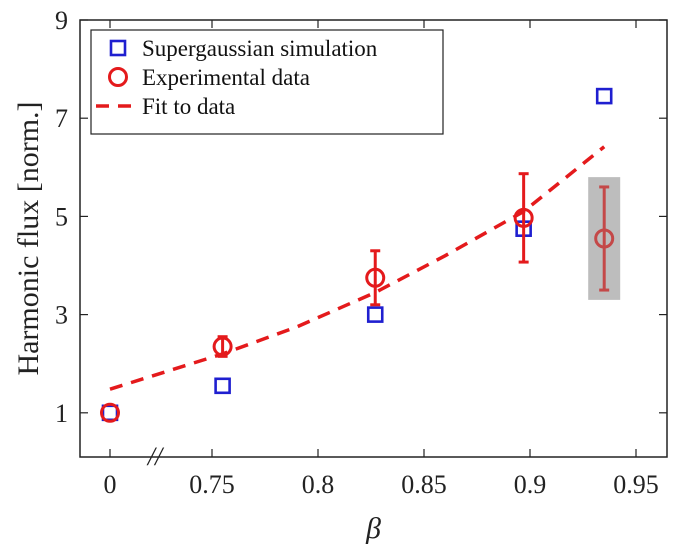 Image resolution: width=688 pixels, height=544 pixels. Describe the element at coordinates (118, 77) in the screenshot. I see `legend-exp-marker` at that location.